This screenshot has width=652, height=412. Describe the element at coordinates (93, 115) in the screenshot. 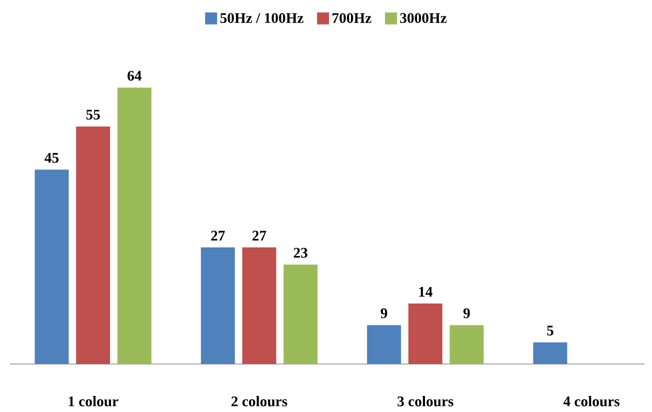

I see `data-label: 55` at that location.